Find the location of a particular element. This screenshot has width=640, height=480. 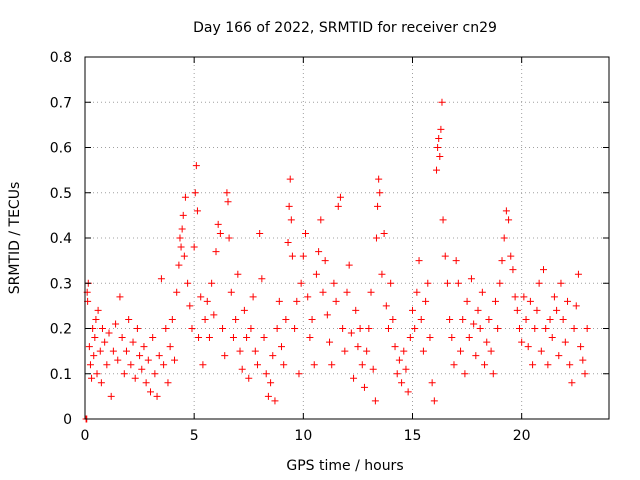

x-tick-label: 15 is located at coordinates (413, 436).